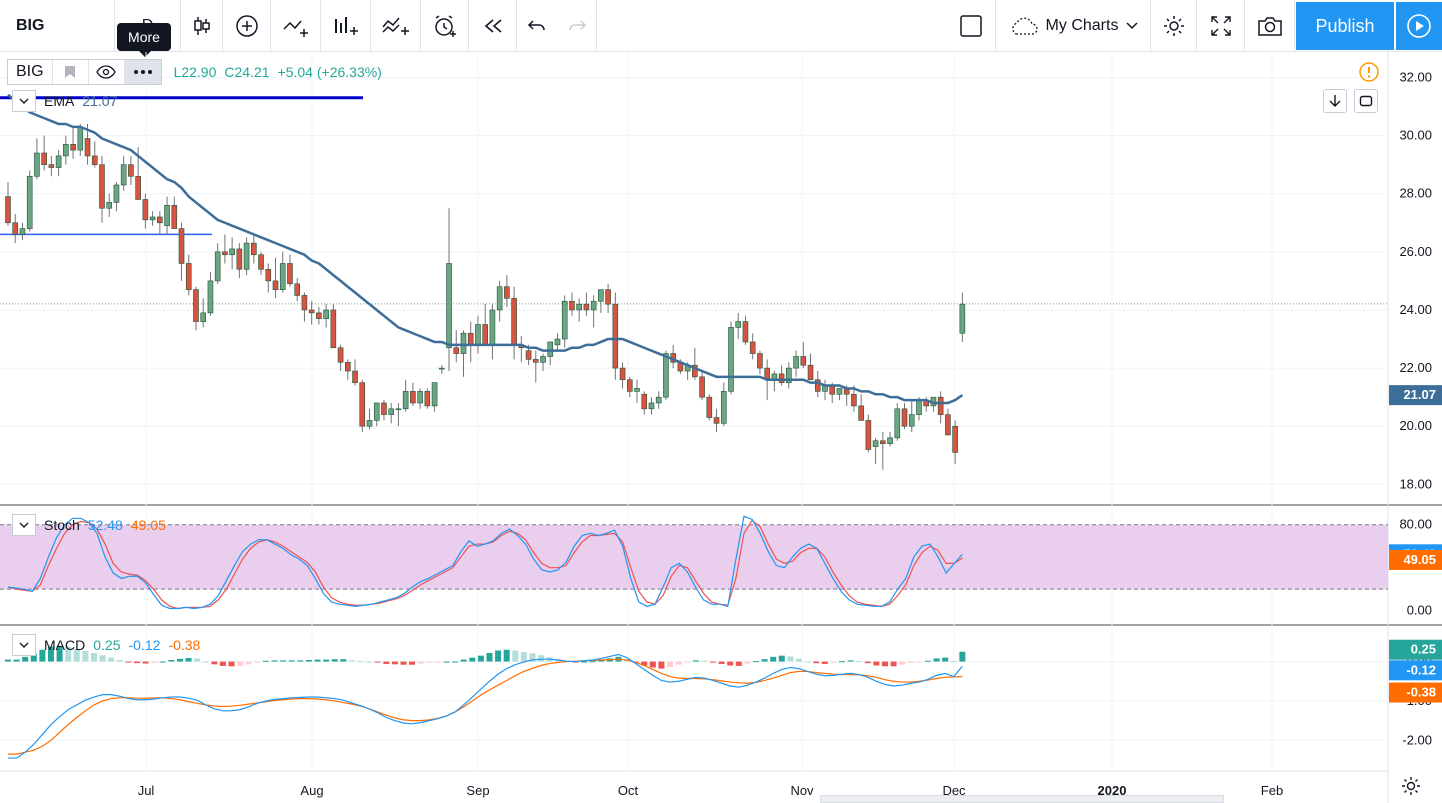 Image resolution: width=1442 pixels, height=803 pixels. Describe the element at coordinates (142, 72) in the screenshot. I see `more-button` at that location.